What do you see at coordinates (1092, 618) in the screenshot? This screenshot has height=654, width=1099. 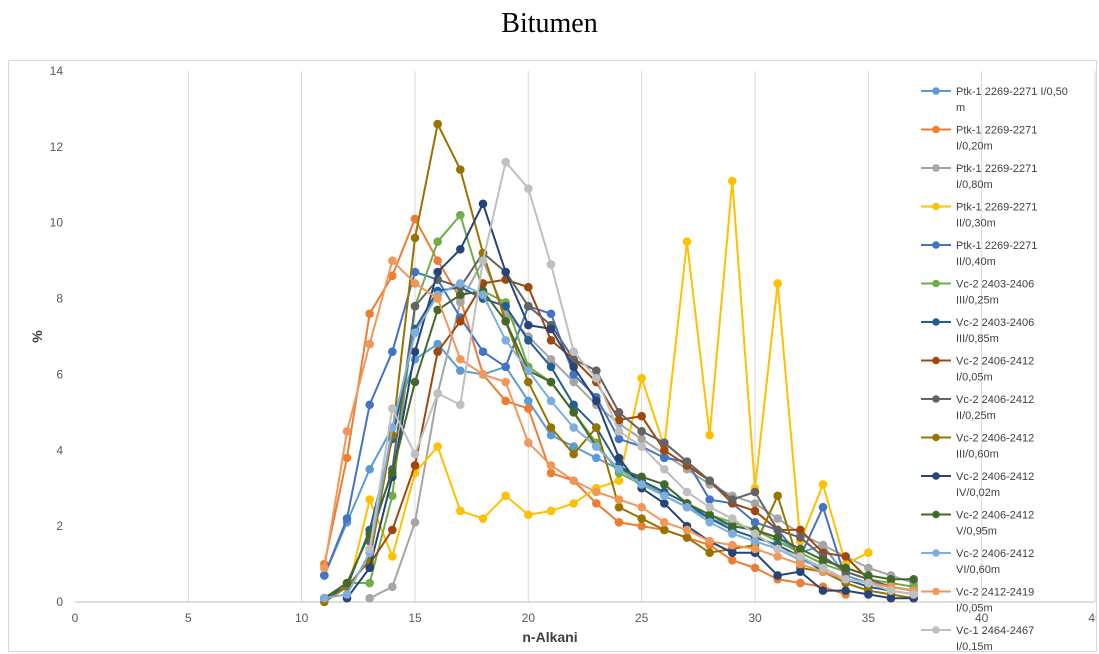 I see `x-tick-label: 45` at bounding box center [1092, 618].